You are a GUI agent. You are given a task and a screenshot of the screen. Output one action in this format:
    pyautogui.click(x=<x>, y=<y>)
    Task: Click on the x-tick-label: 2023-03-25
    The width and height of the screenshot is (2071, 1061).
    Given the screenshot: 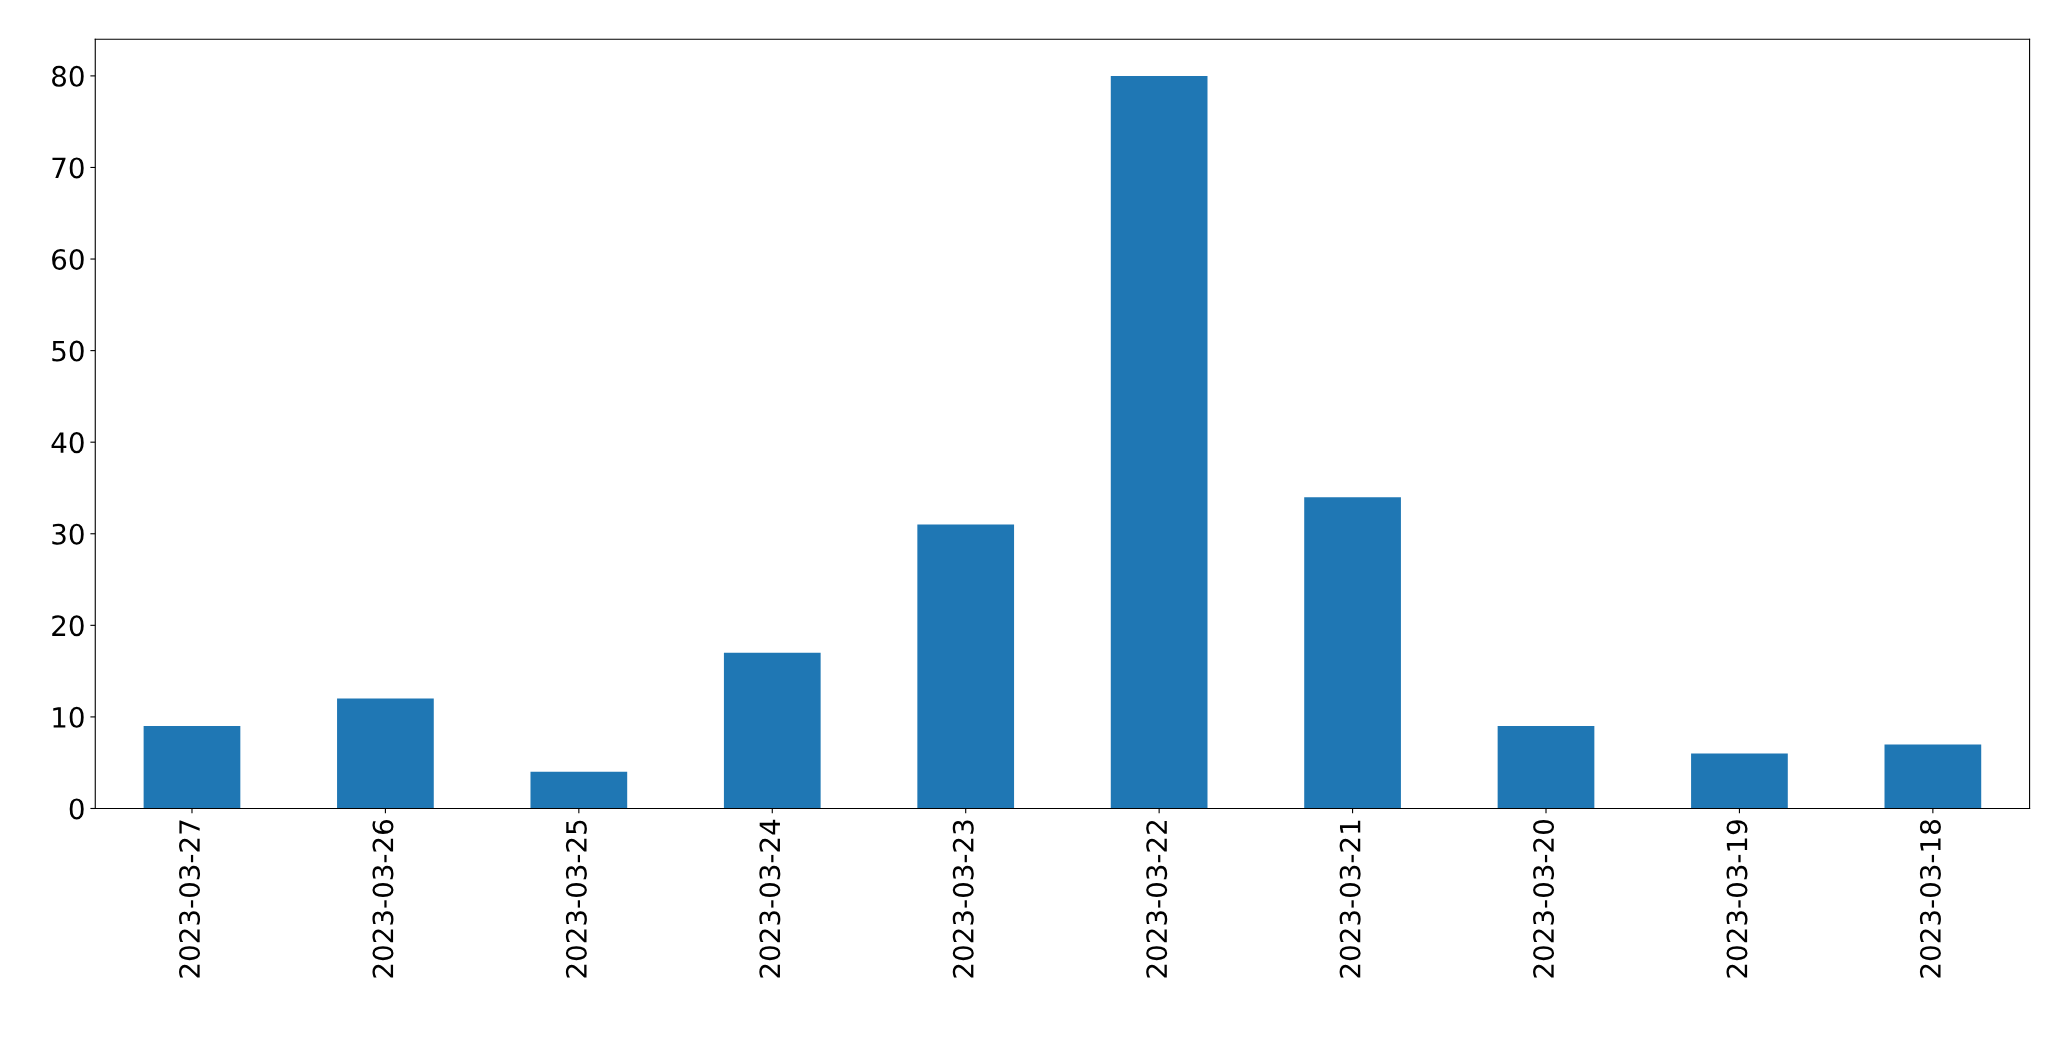 What is the action you would take?
    pyautogui.click(x=576, y=899)
    